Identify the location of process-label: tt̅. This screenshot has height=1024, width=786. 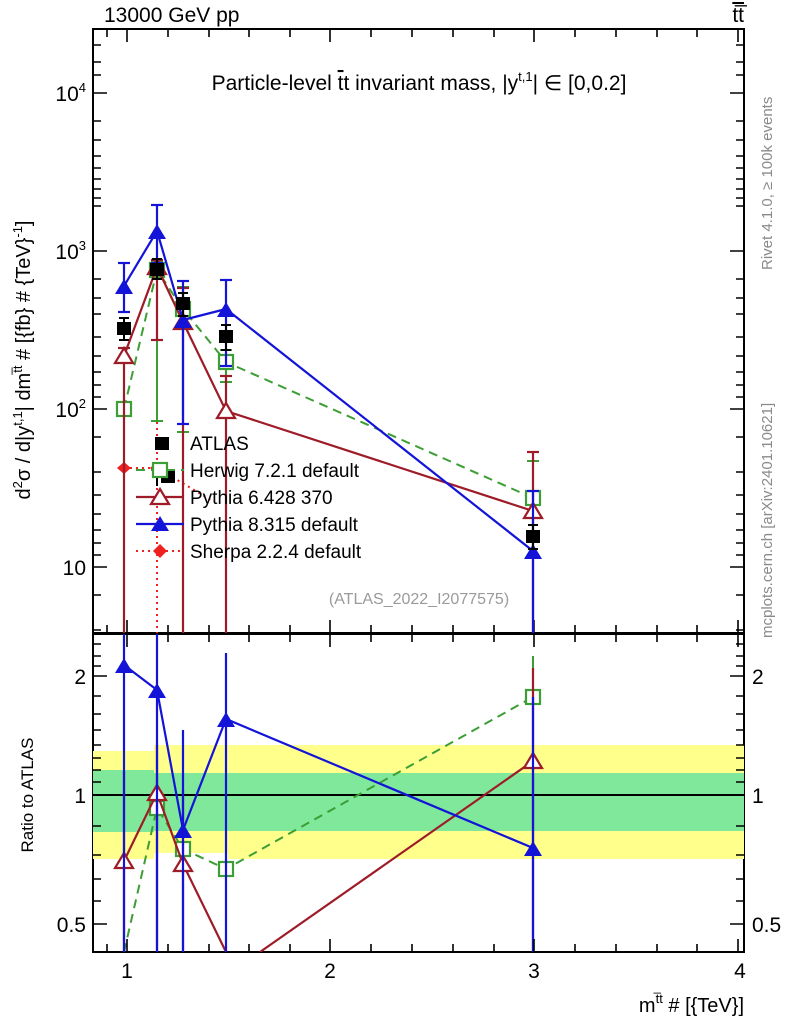
(738, 15).